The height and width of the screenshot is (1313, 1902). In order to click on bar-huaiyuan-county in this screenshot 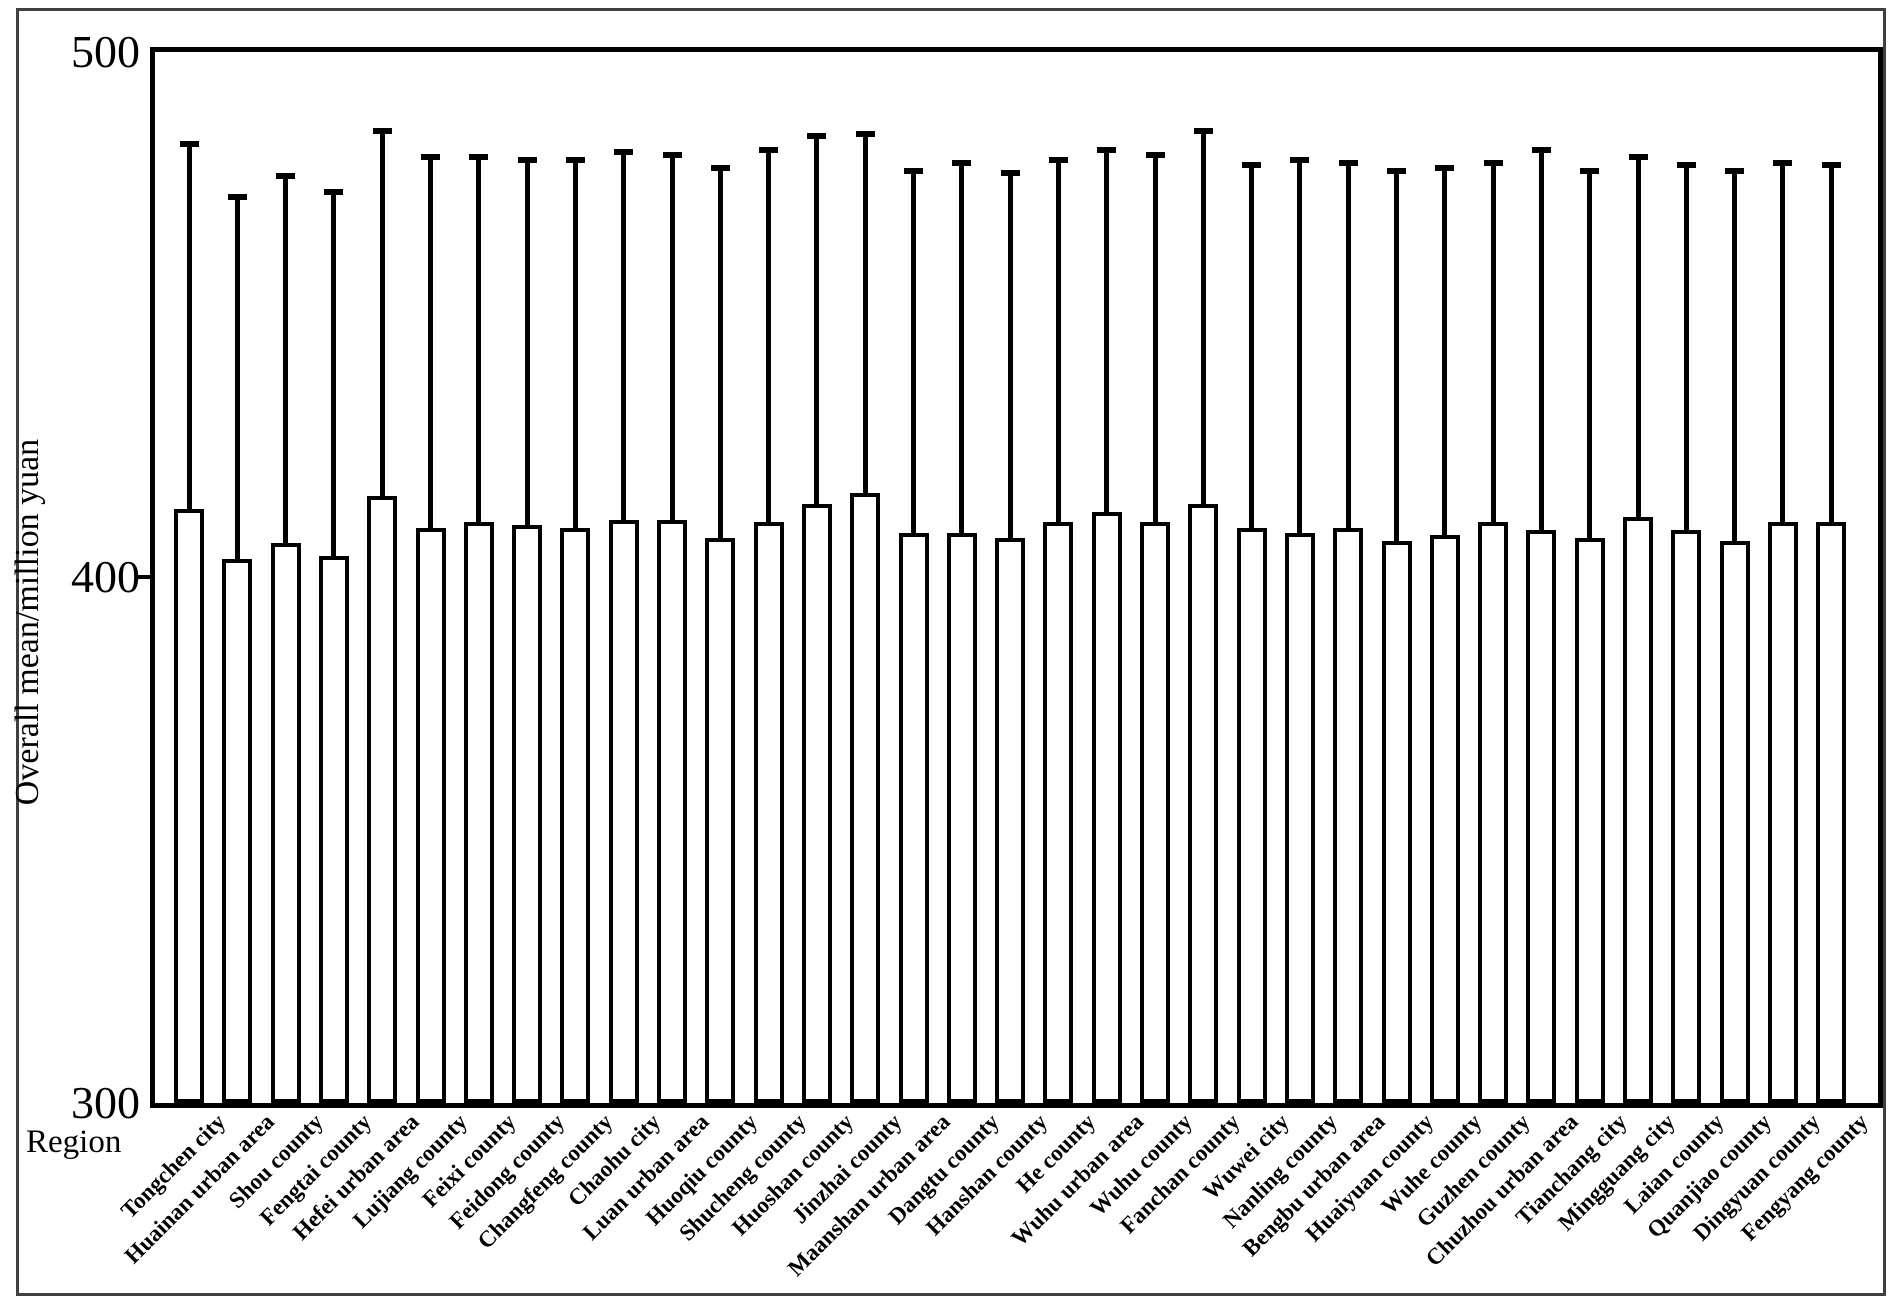, I will do `click(1396, 821)`.